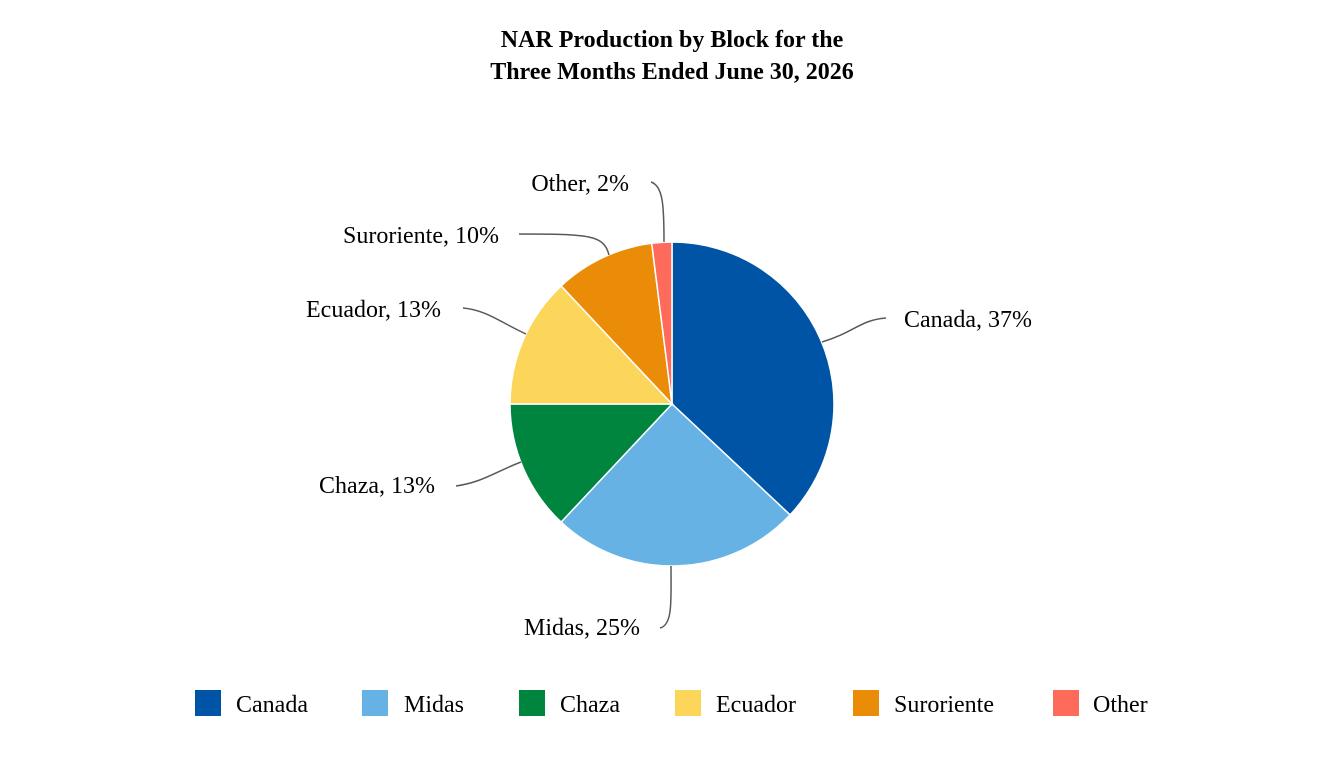  Describe the element at coordinates (854, 330) in the screenshot. I see `leader-line-canada` at that location.